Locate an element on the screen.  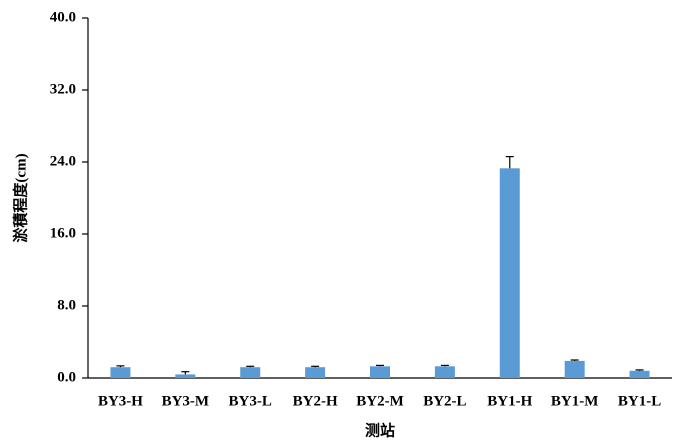
x-axis-title: 测站 is located at coordinates (380, 430).